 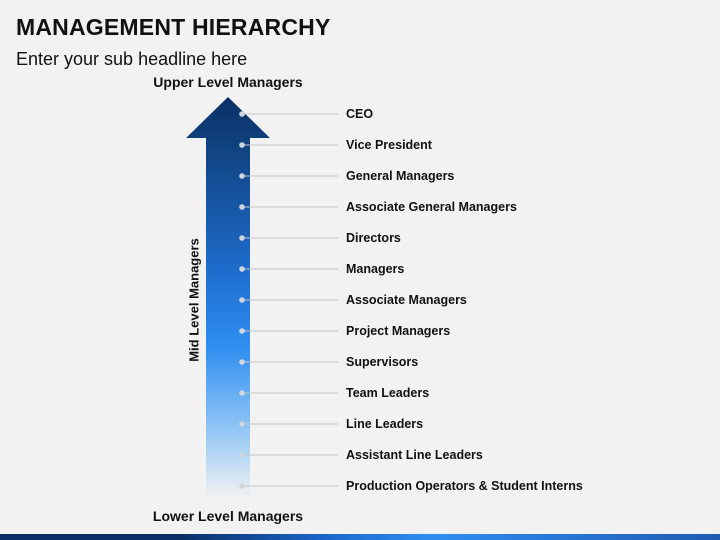 I want to click on level-label: Project Managers, so click(x=398, y=331).